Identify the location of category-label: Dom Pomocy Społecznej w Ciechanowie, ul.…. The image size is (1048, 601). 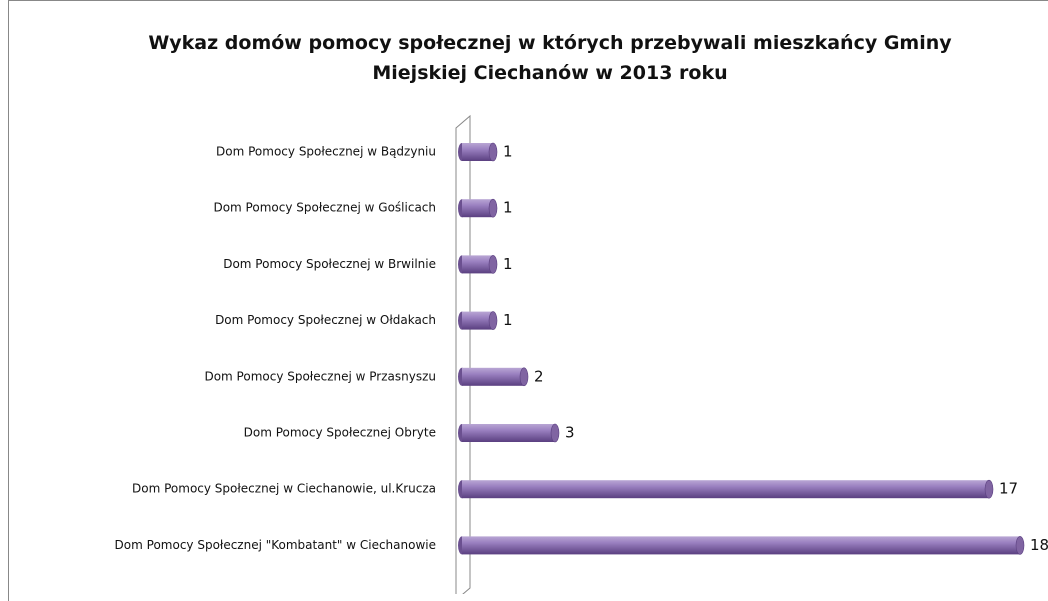
(284, 489).